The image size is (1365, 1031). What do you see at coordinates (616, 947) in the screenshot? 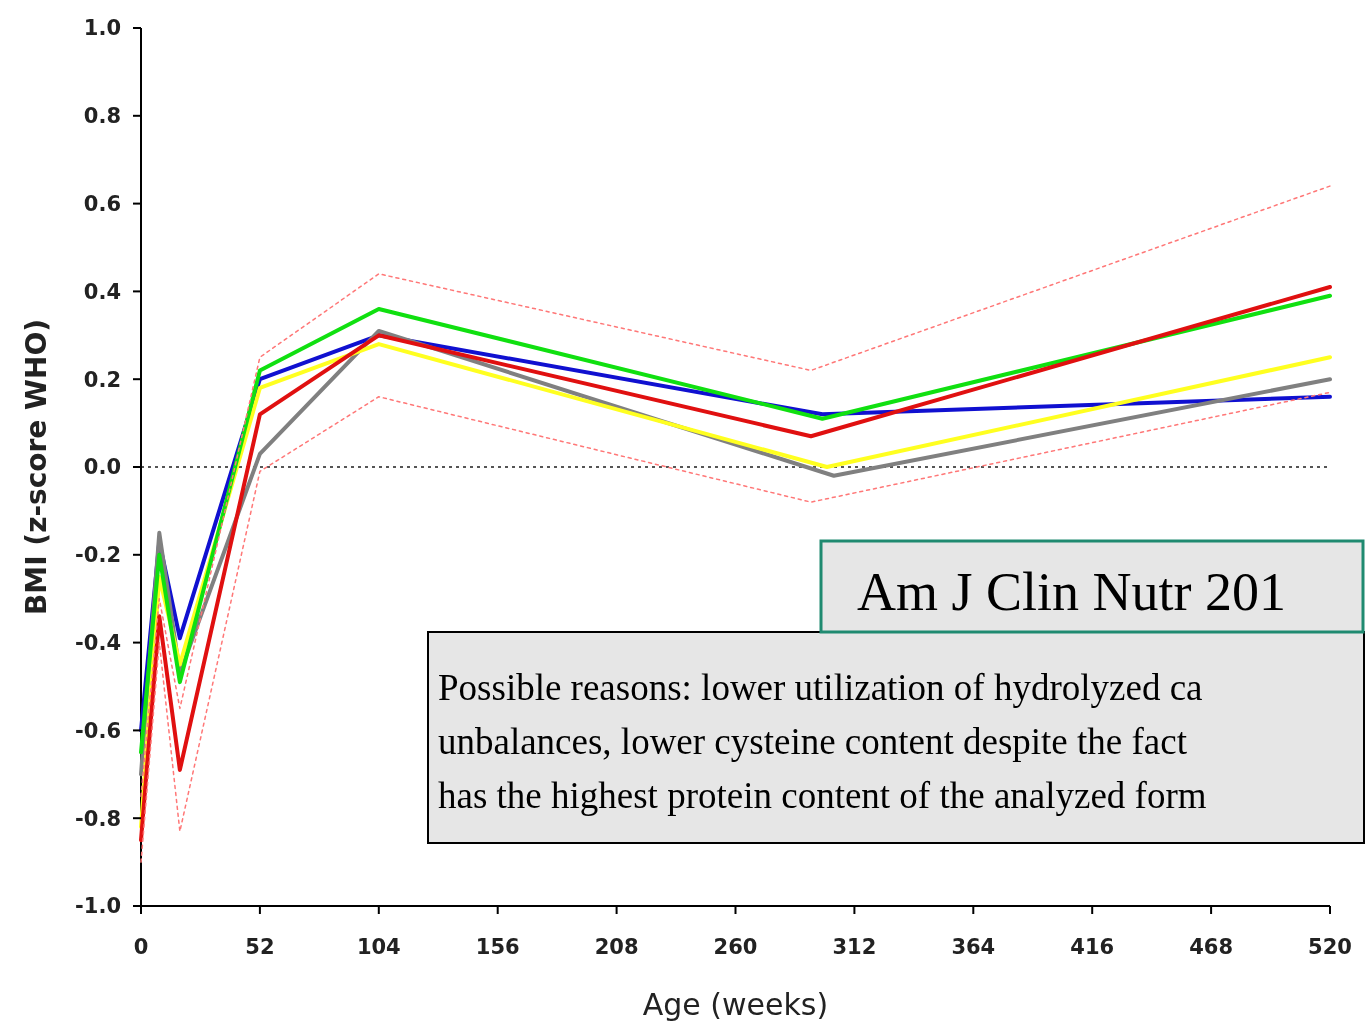
I see `x-tick-label: 208` at bounding box center [616, 947].